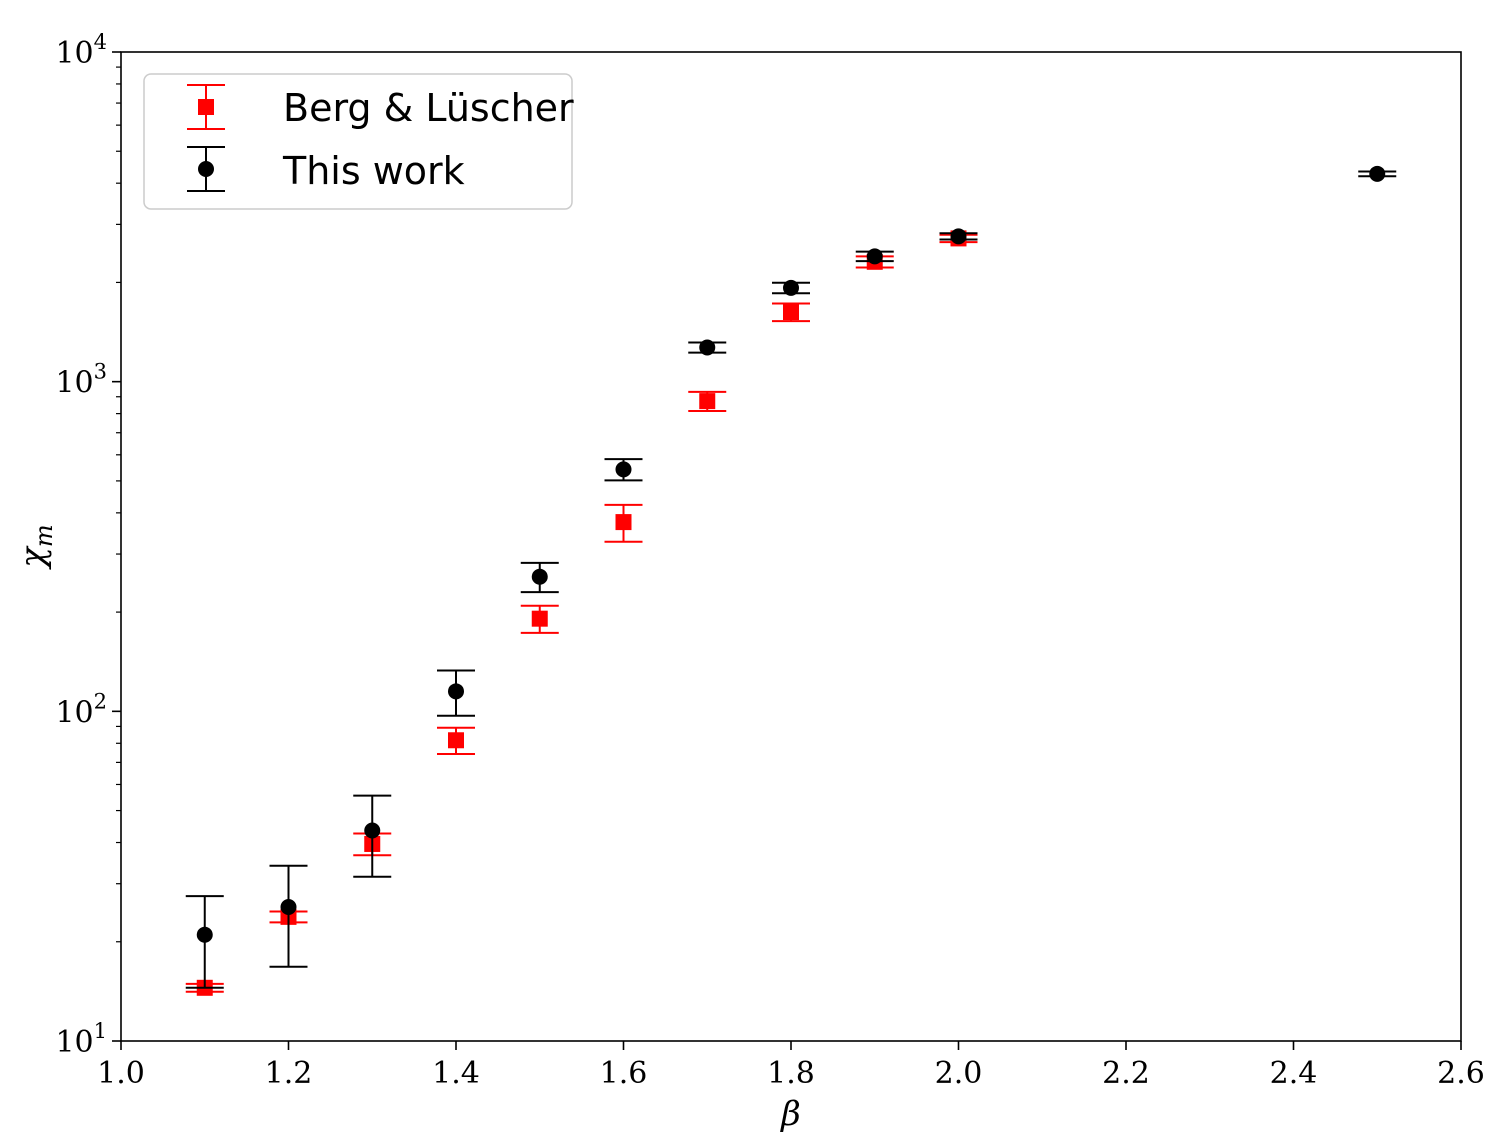 The width and height of the screenshot is (1499, 1148). I want to click on y-axis-label: χm, so click(35, 546).